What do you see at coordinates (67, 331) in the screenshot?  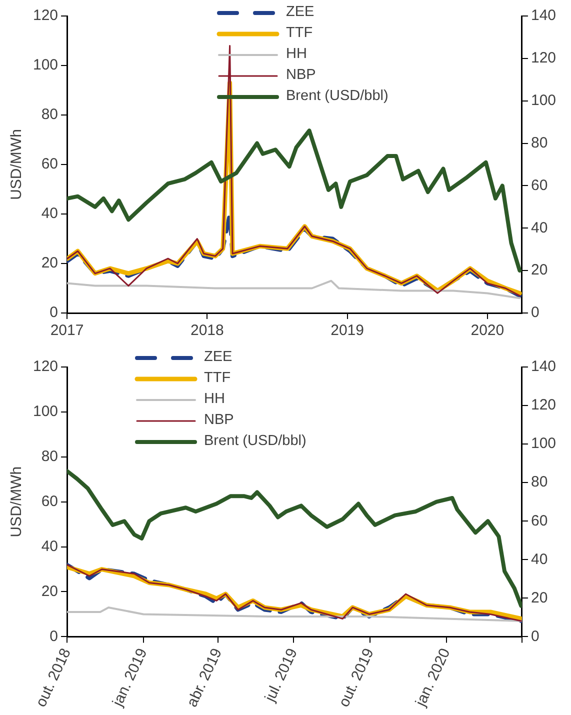 I see `x-tick-label: 2017` at bounding box center [67, 331].